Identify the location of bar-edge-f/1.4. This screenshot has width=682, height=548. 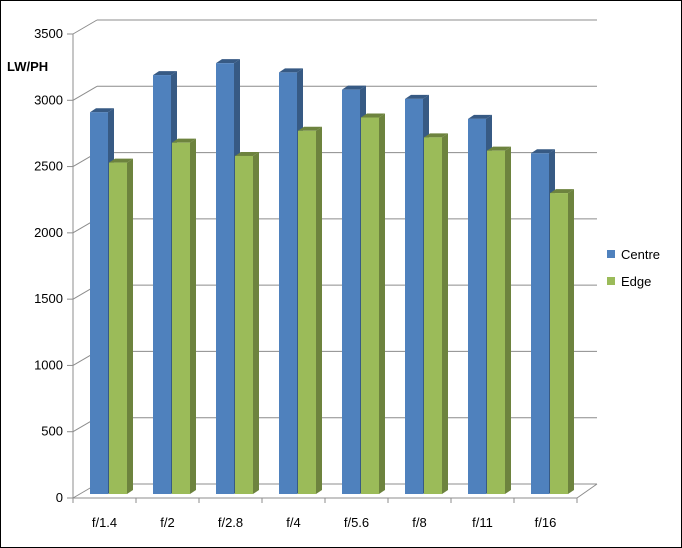
(121, 326).